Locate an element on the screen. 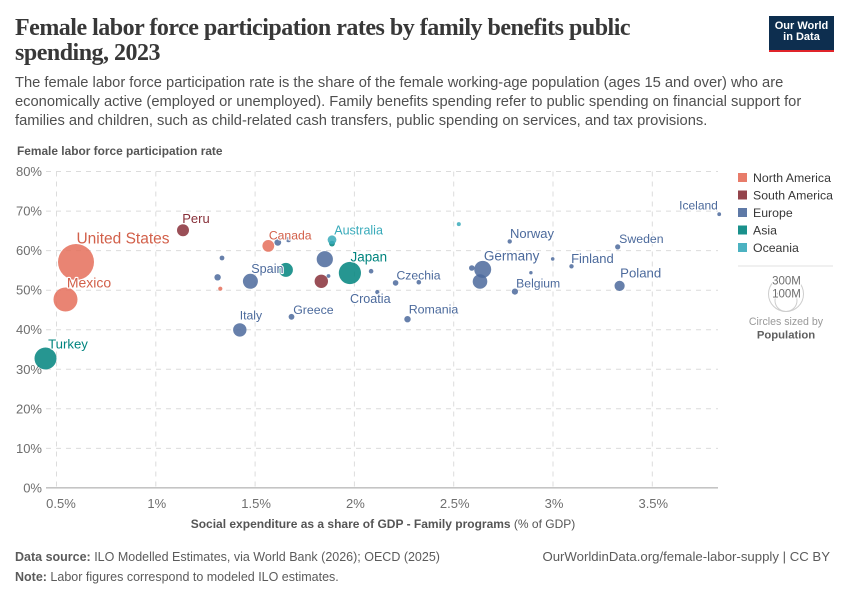 The height and width of the screenshot is (600, 850). svg-text: 30% is located at coordinates (29, 369).